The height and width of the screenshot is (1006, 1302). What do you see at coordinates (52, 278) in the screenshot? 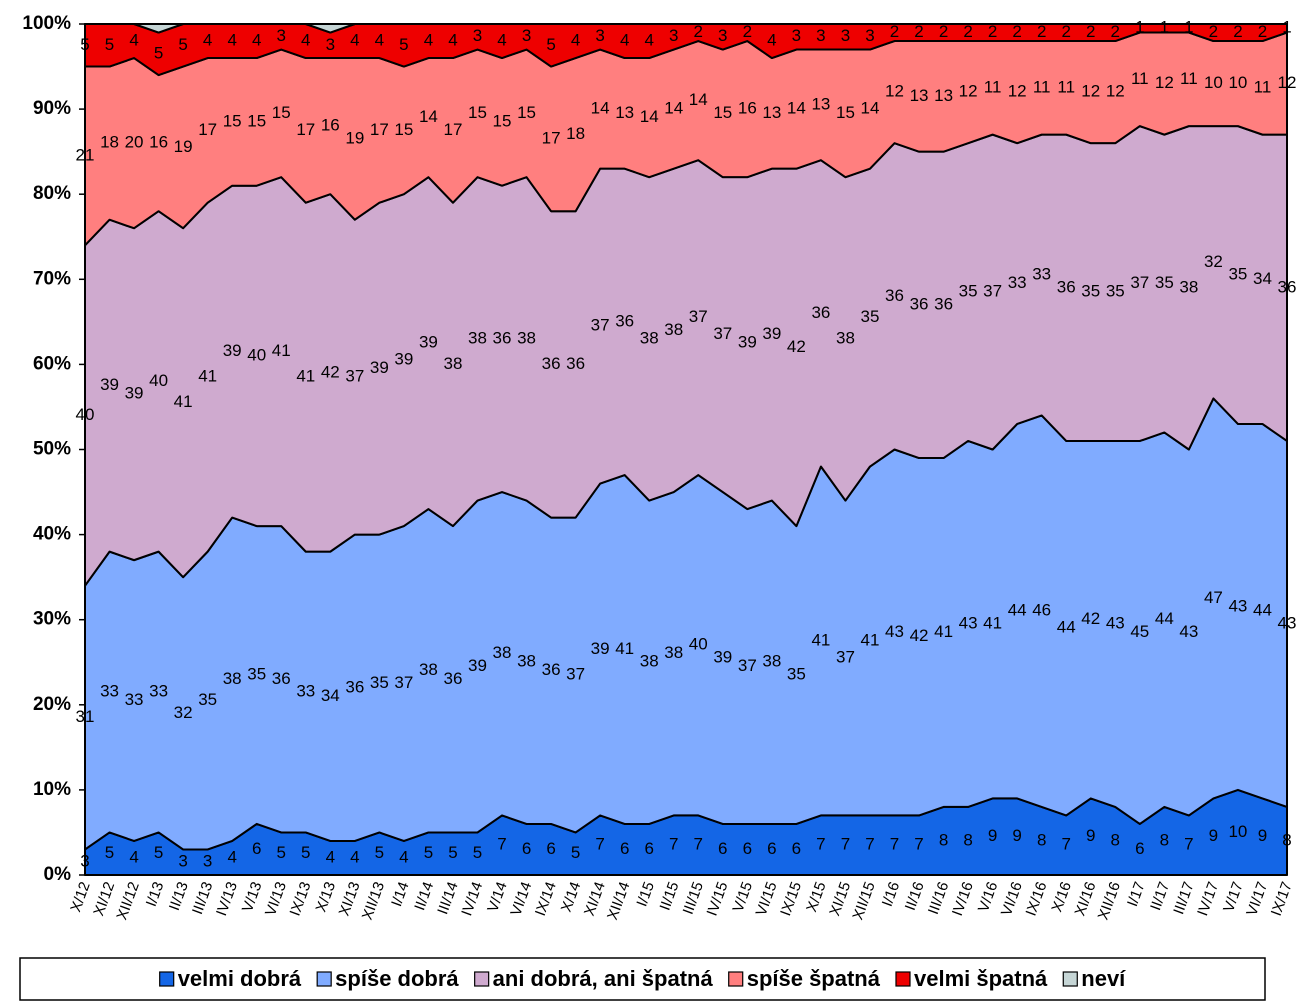
I see `y-tick-label: 70%` at bounding box center [52, 278].